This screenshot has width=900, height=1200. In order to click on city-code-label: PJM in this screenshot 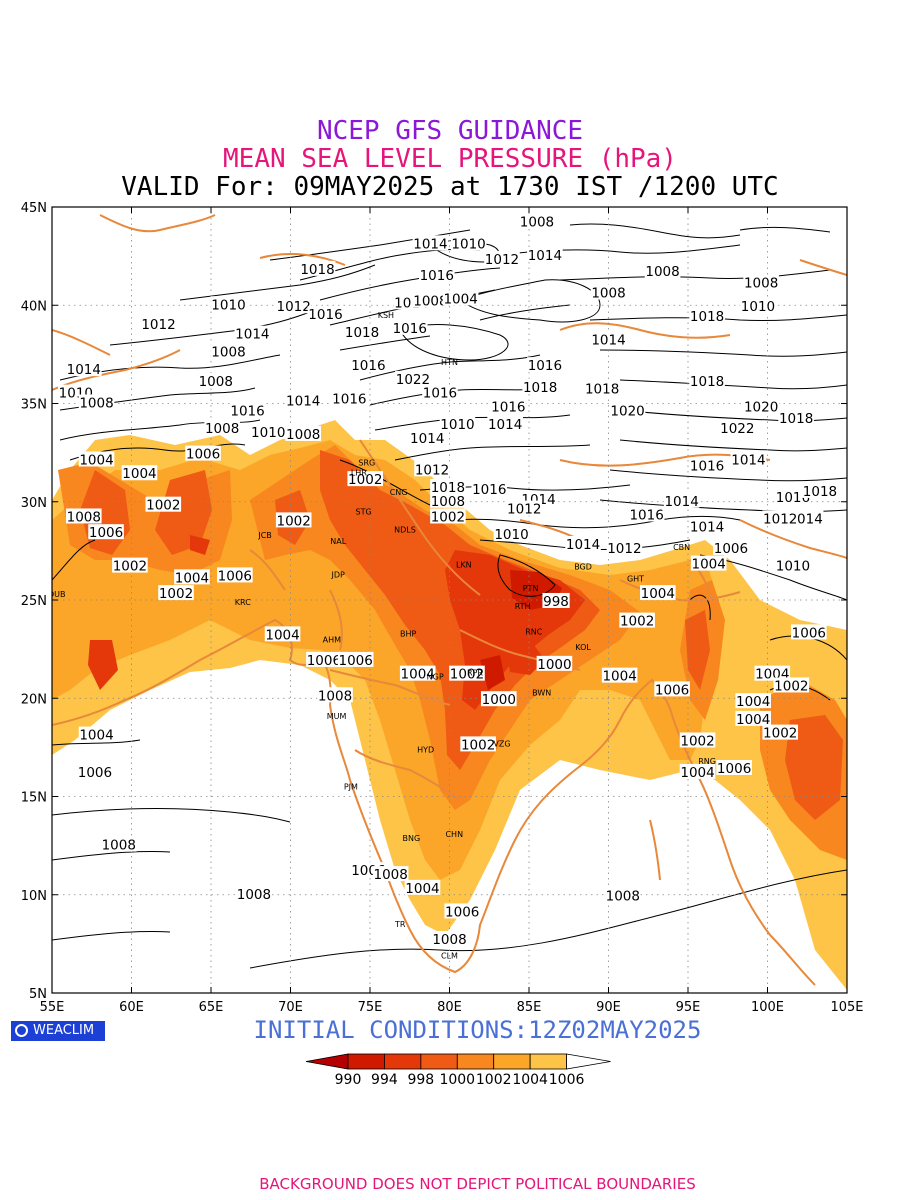, I will do `click(351, 787)`.